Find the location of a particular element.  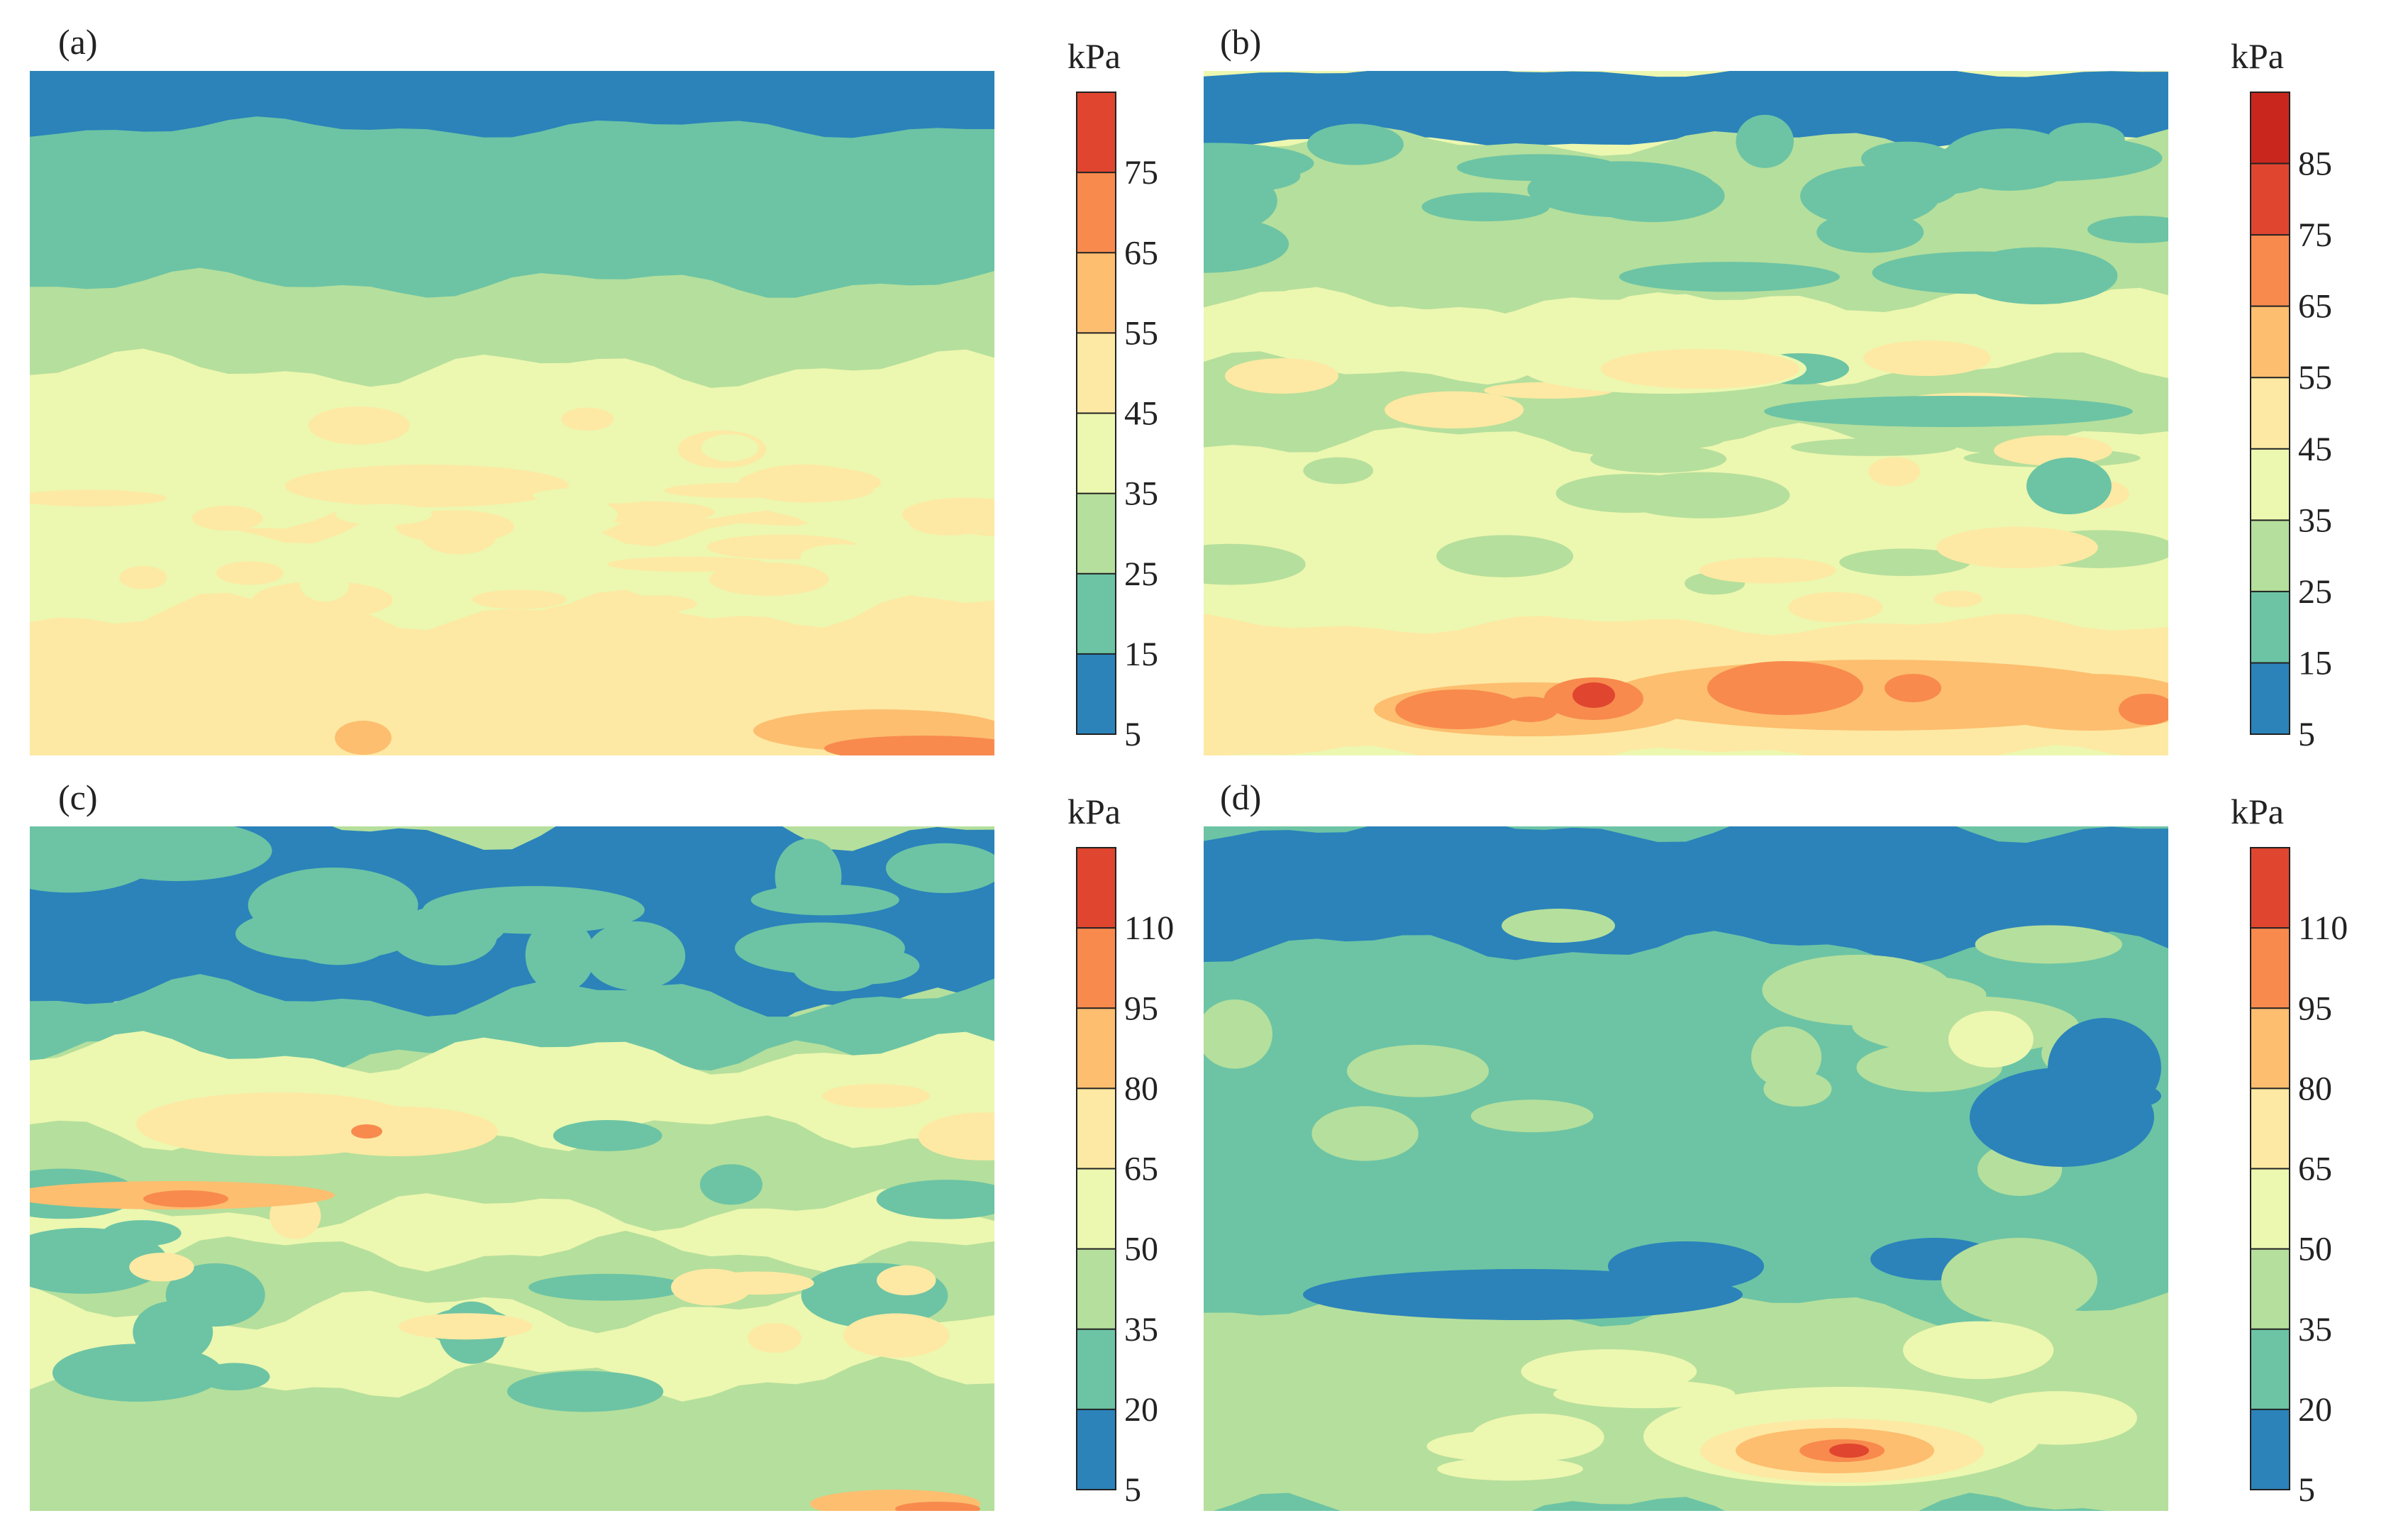

panel-label: (c) is located at coordinates (78, 797).